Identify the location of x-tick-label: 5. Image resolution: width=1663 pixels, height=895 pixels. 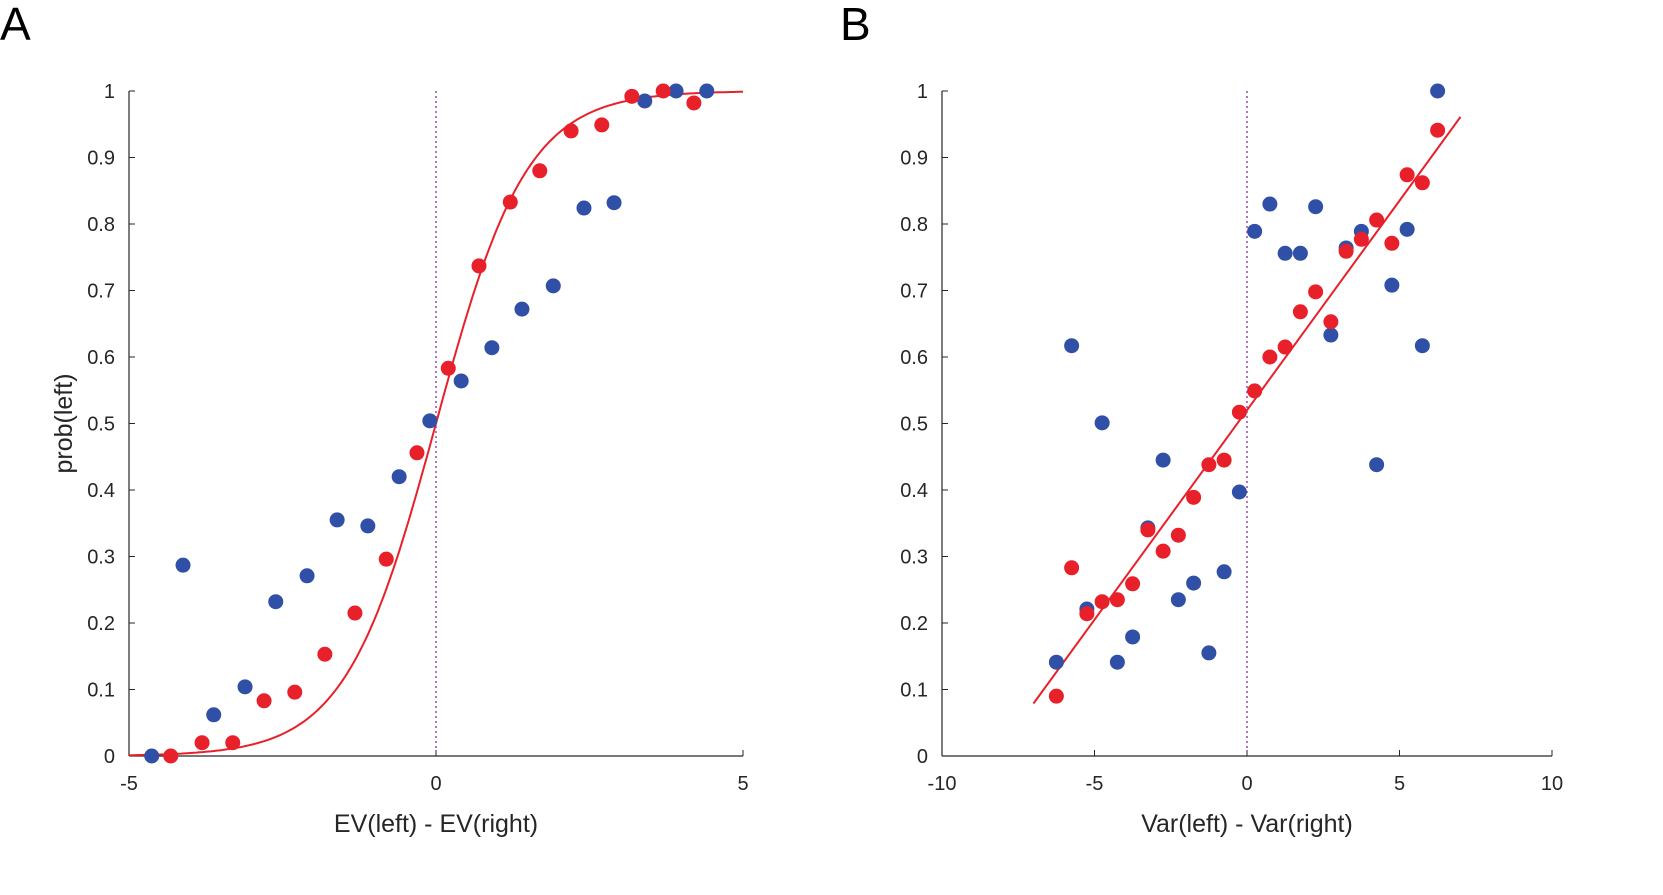
(742, 784).